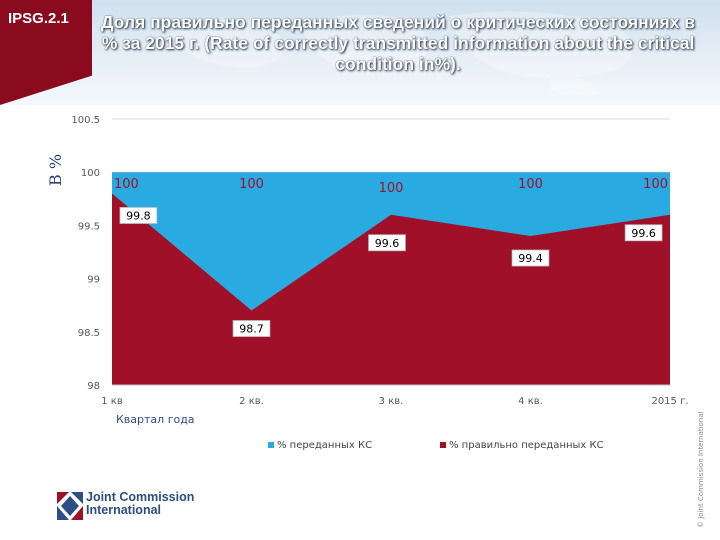  I want to click on legend-swatch-correct, so click(443, 445).